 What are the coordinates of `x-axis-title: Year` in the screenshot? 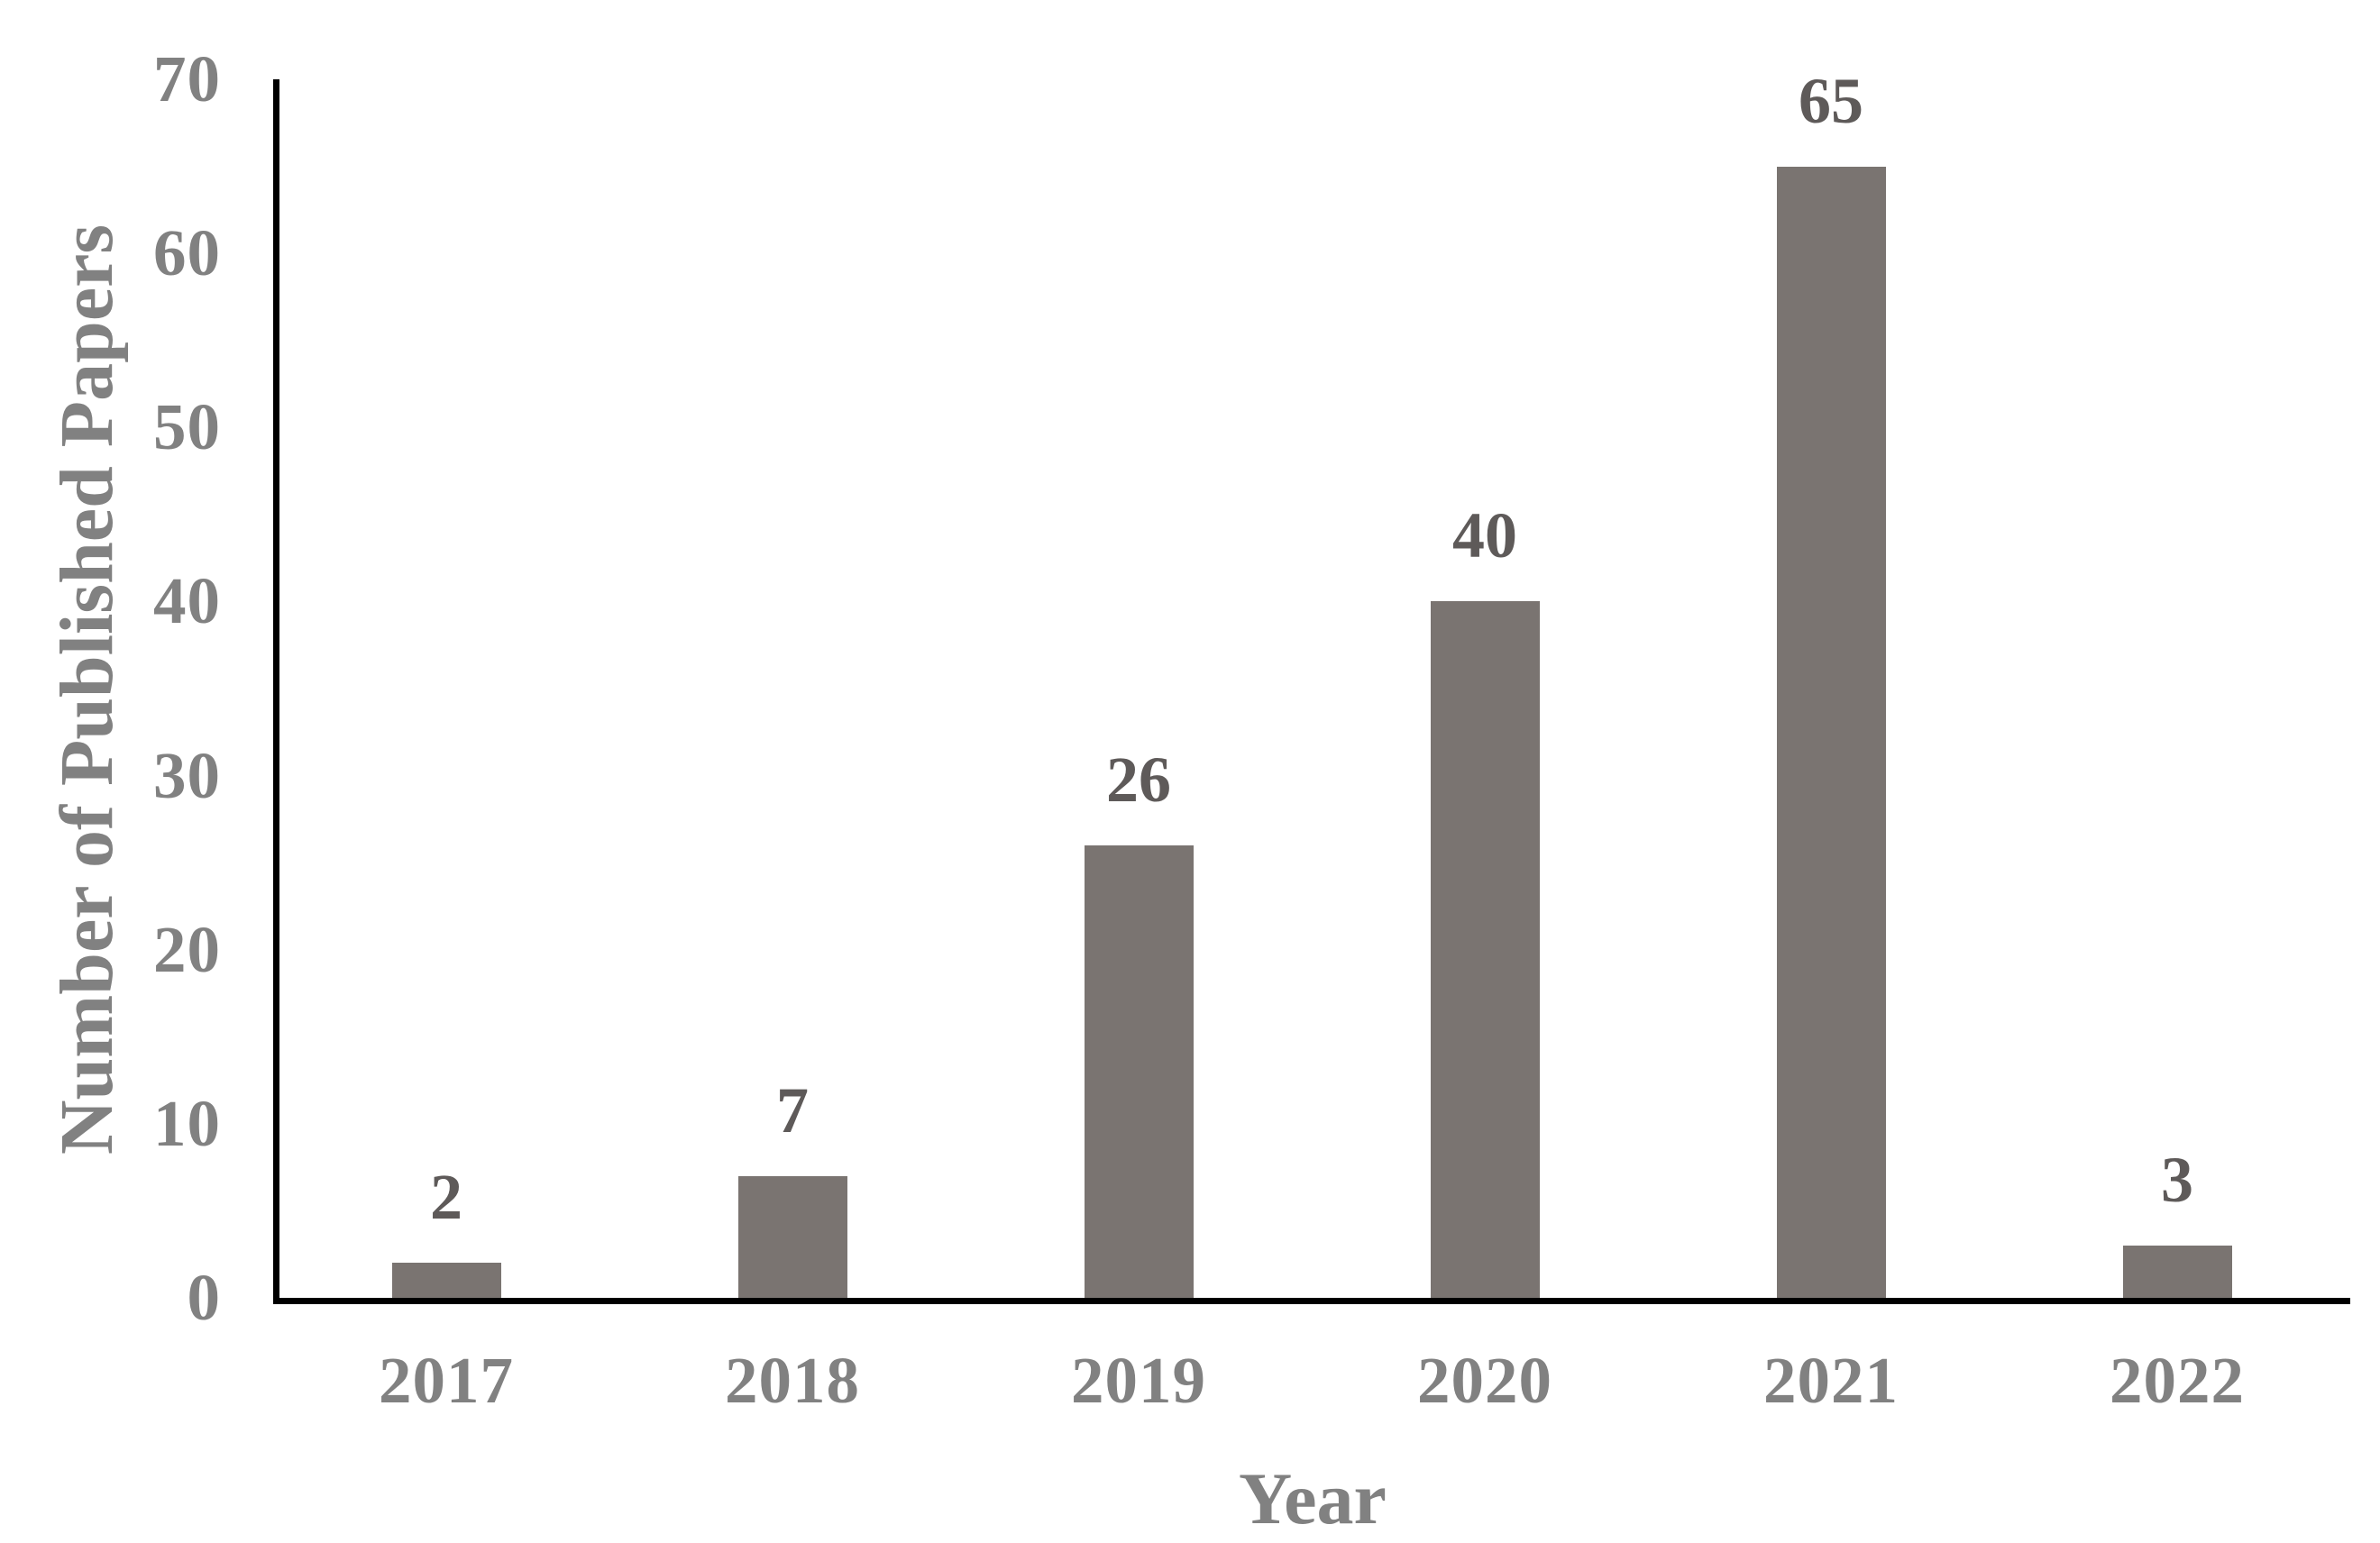 It's located at (1313, 1498).